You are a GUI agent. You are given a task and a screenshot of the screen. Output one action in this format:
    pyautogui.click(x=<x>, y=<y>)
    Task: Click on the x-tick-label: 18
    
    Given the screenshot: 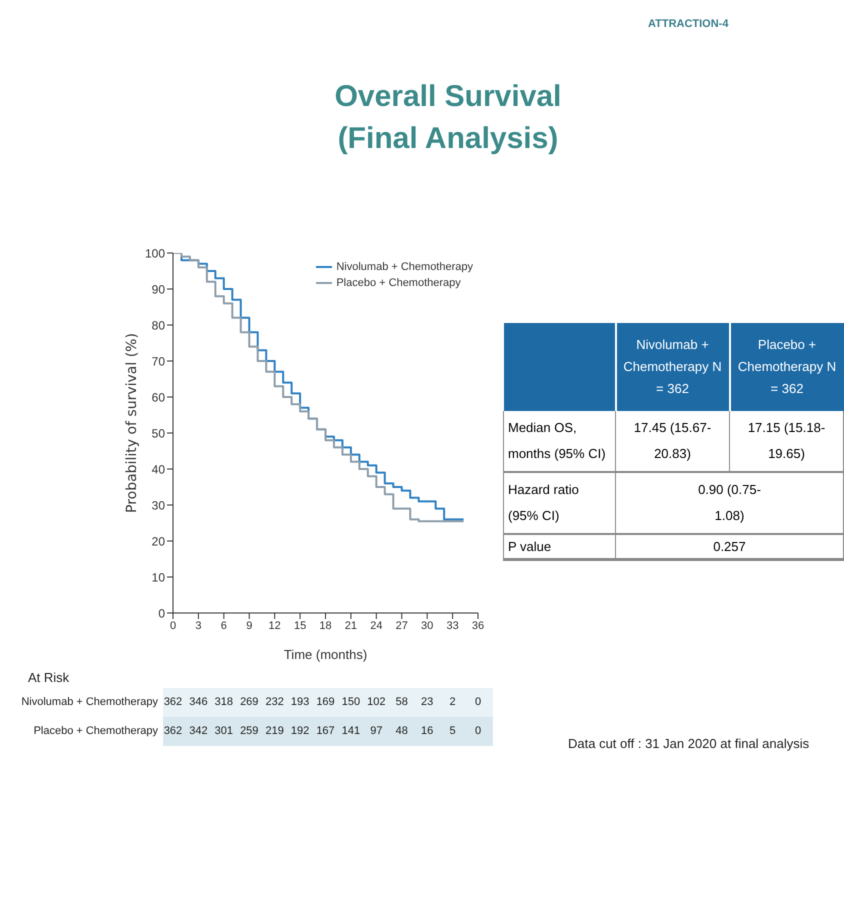 What is the action you would take?
    pyautogui.click(x=325, y=626)
    